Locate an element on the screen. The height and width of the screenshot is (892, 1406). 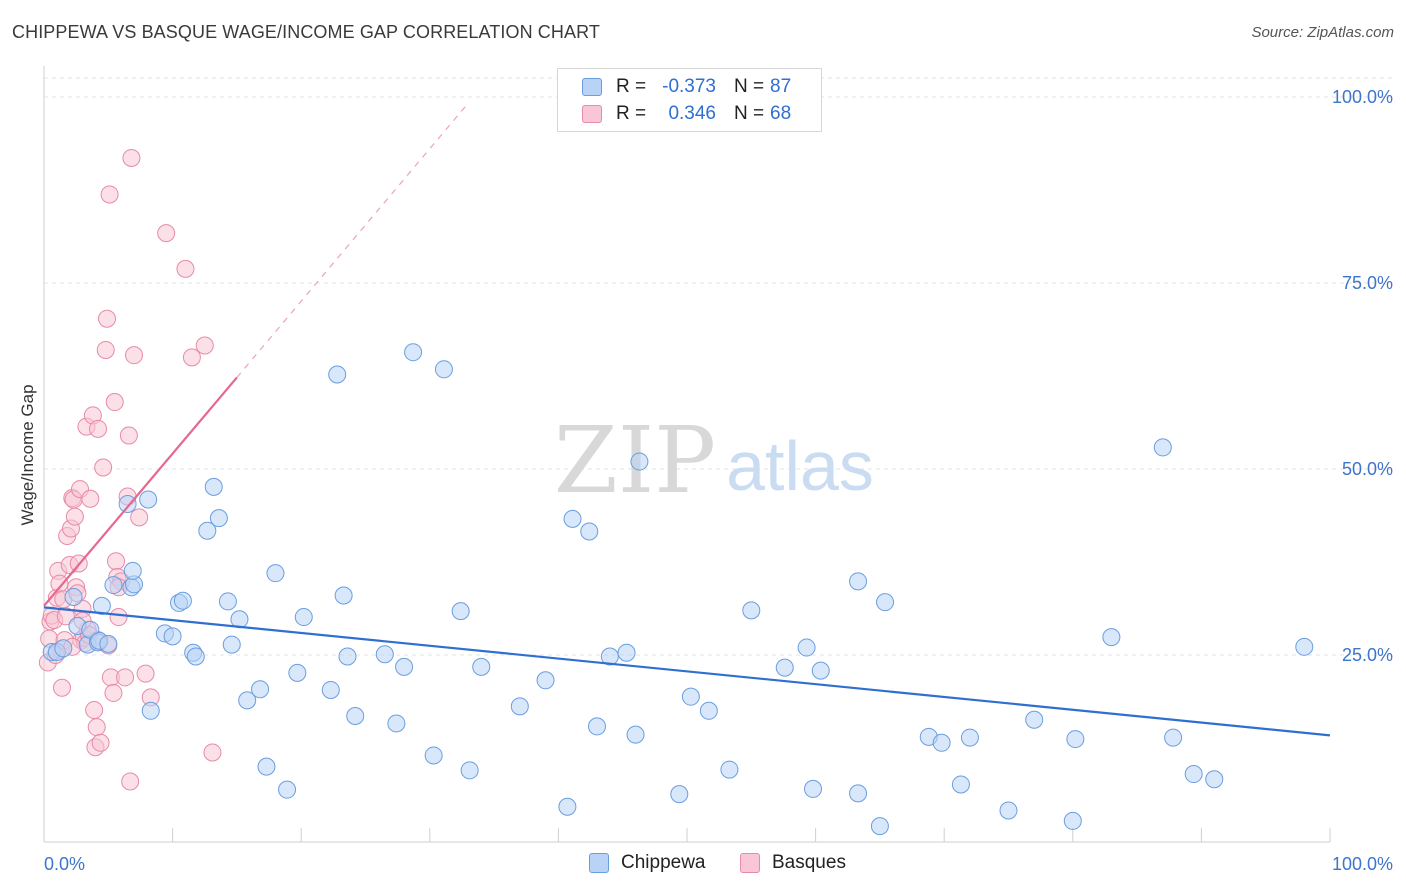
legend-n-value: 87 is located at coordinates (781, 86).